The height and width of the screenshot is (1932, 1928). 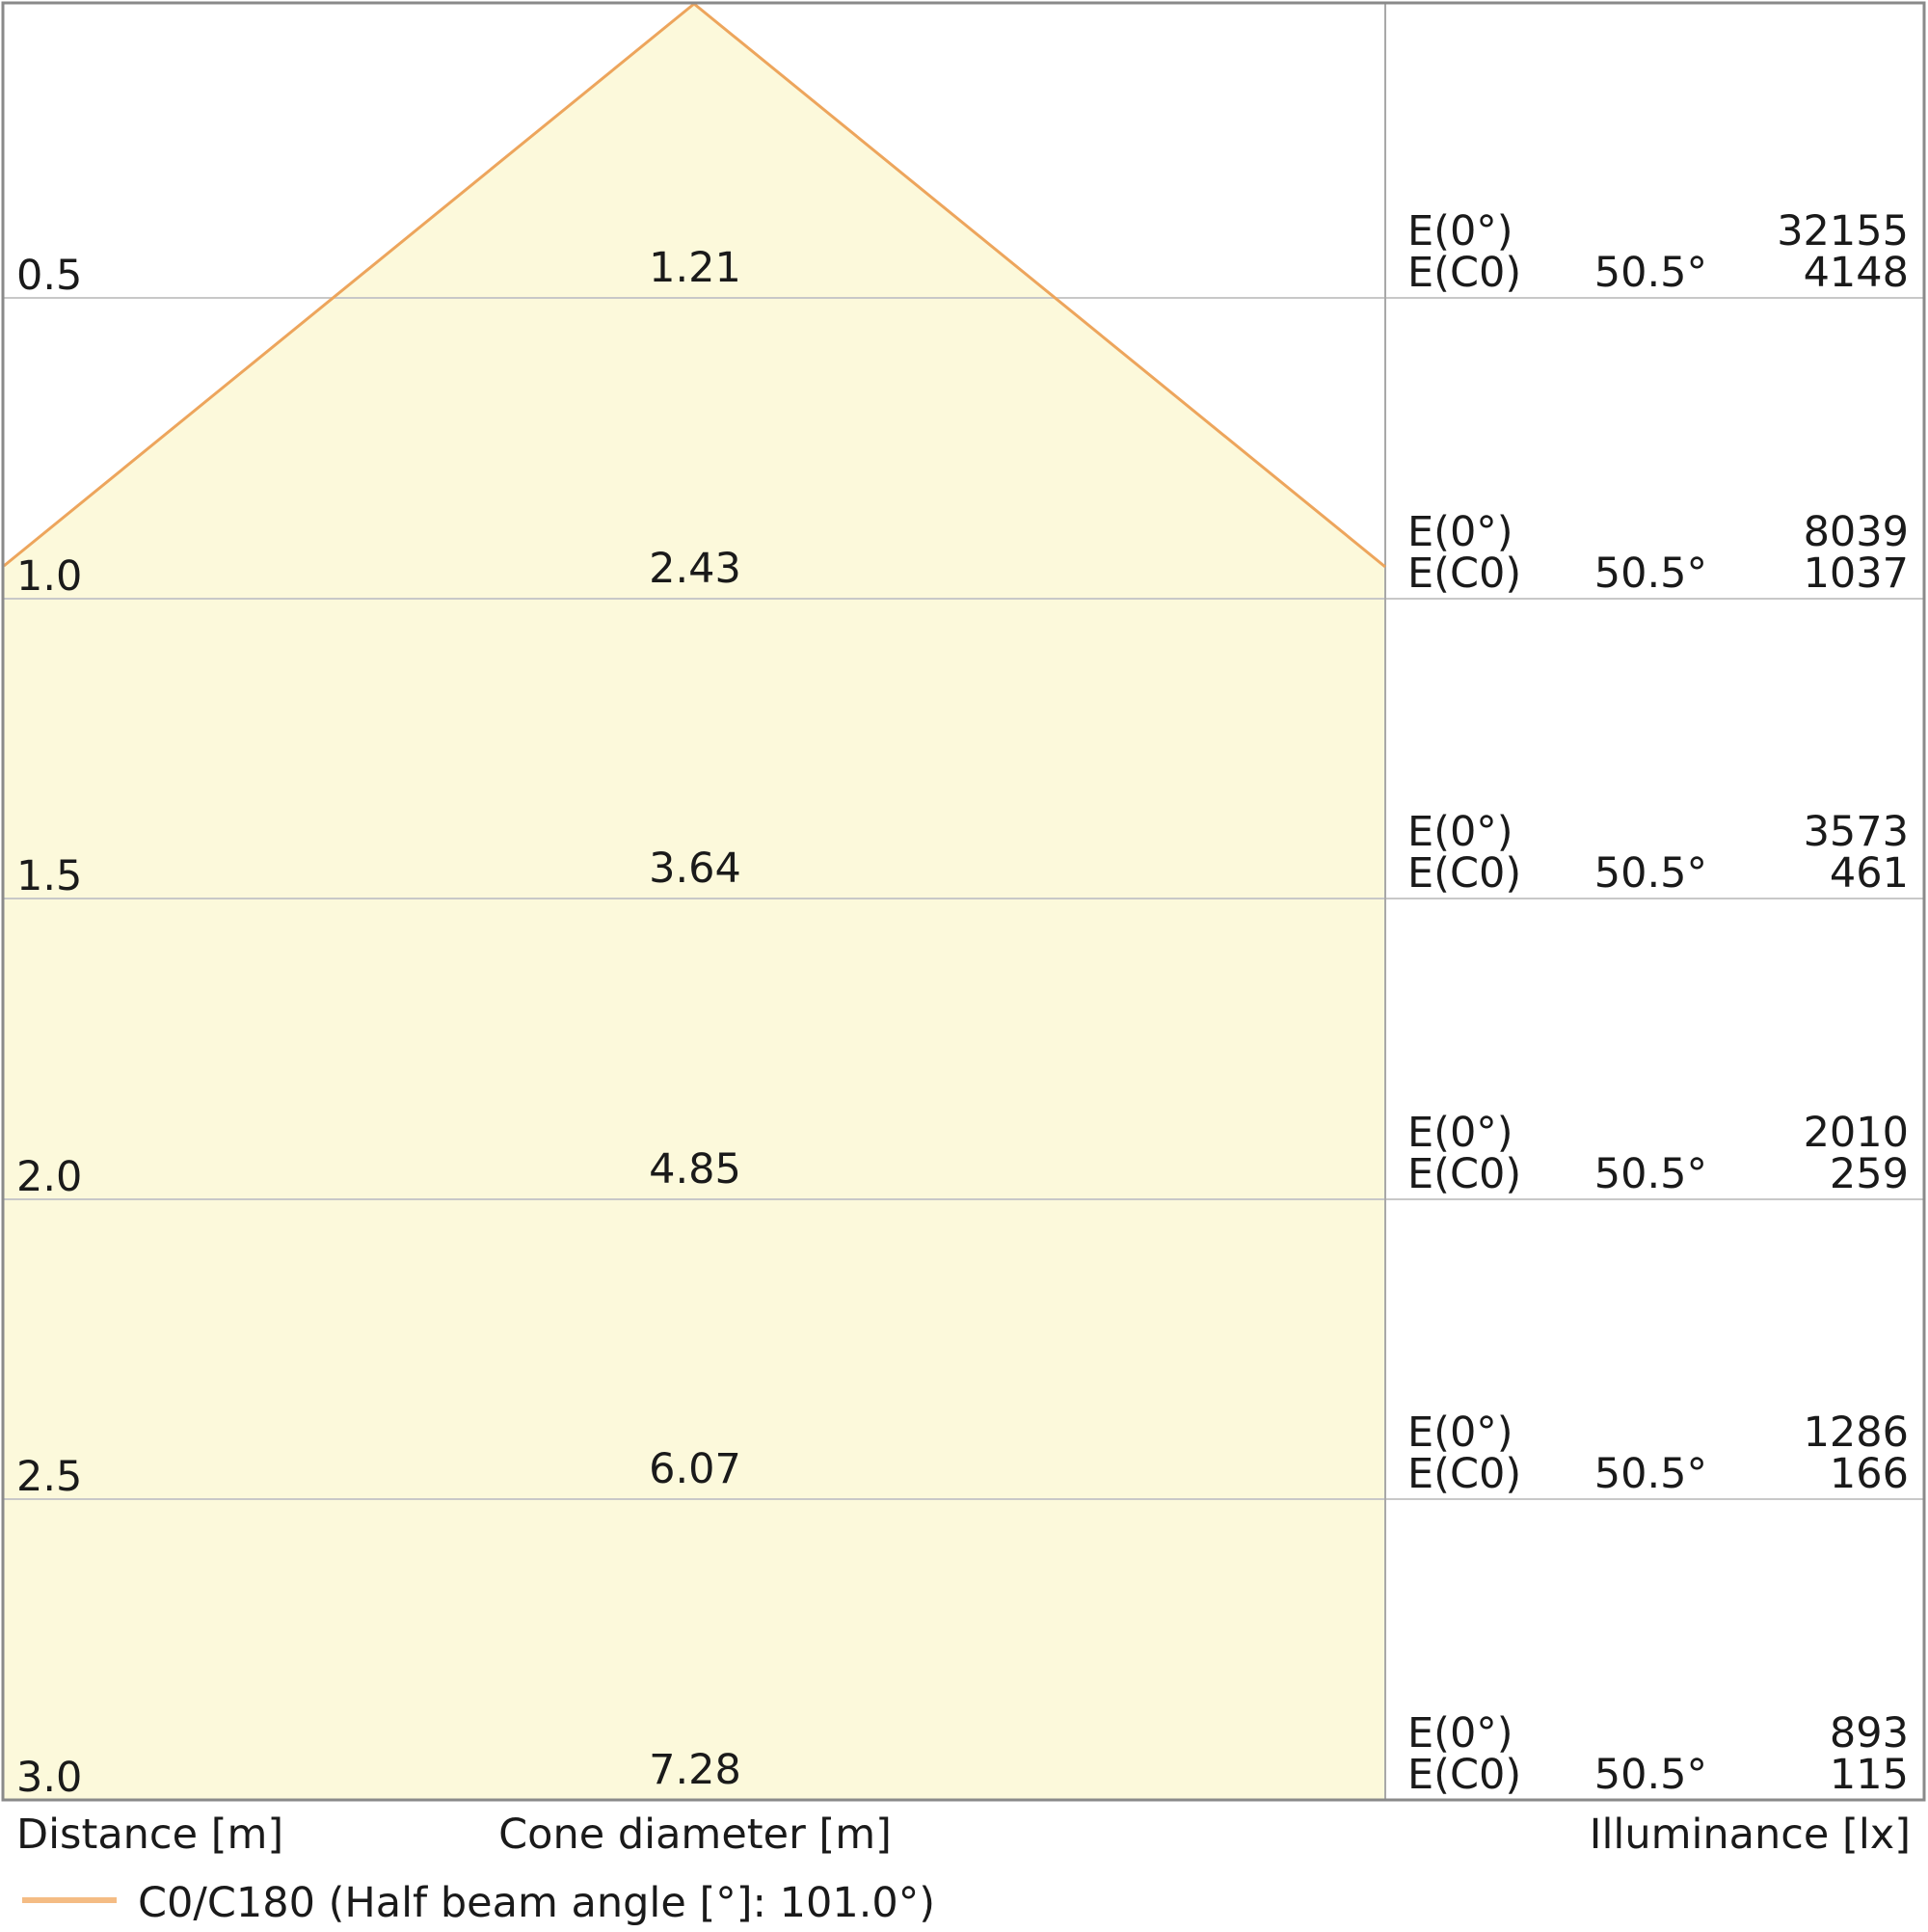 I want to click on beam-edge-right, so click(x=1039, y=286).